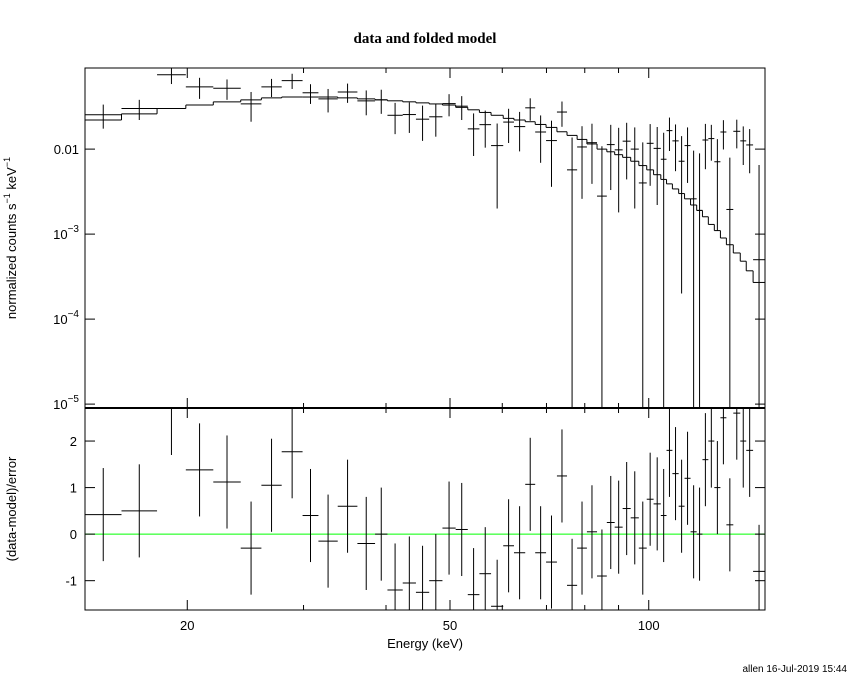 The width and height of the screenshot is (850, 680). I want to click on y-tick-label: 10⁻³, so click(66, 233).